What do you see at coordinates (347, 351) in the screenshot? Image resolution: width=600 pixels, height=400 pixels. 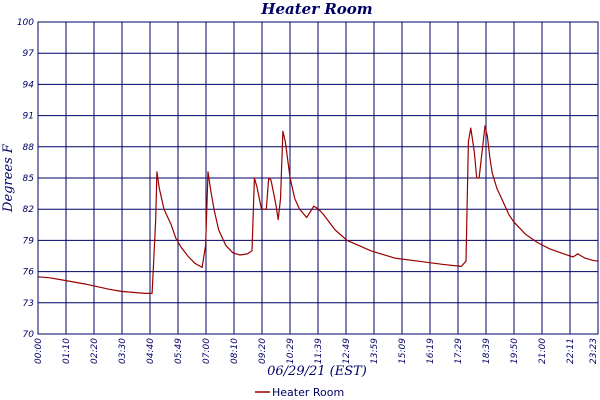 I see `x-tick-label: 12:49` at bounding box center [347, 351].